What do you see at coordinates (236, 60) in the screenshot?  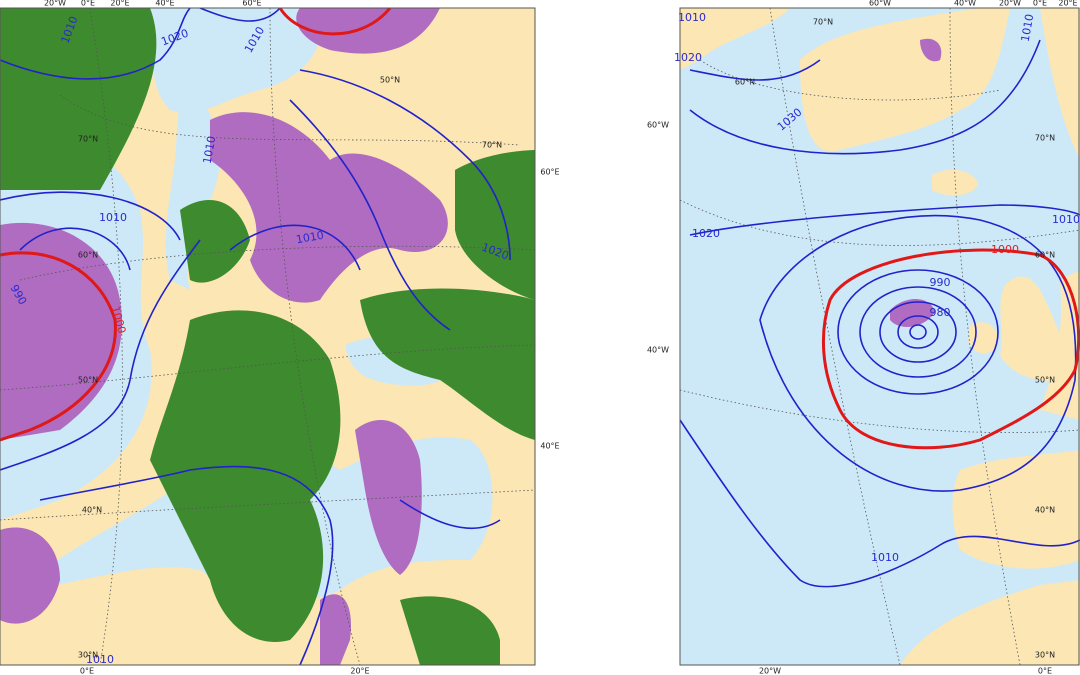 I see `arctic-sea` at bounding box center [236, 60].